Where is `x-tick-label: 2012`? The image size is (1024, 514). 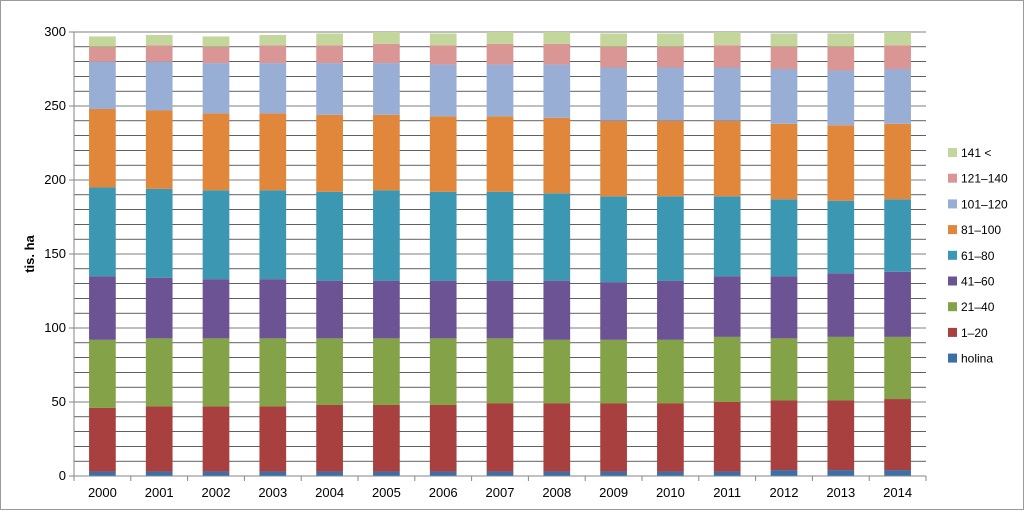
x-tick-label: 2012 is located at coordinates (784, 492).